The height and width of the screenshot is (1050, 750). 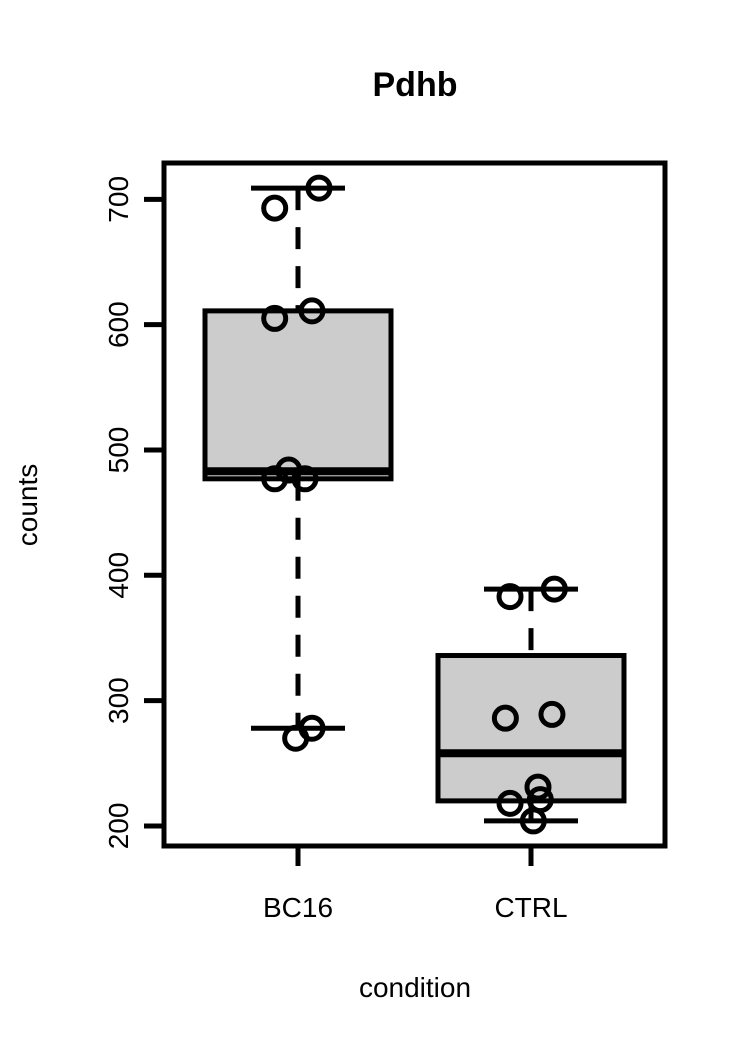 I want to click on y-tick-label: 300, so click(x=118, y=700).